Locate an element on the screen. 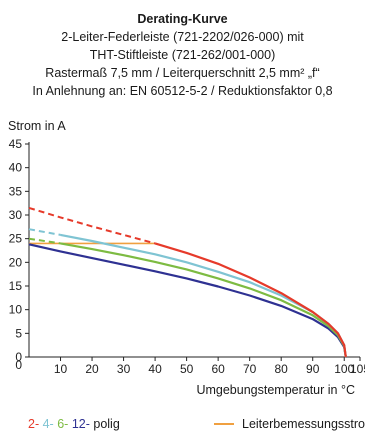 The width and height of the screenshot is (365, 434). x-tick-label: 100 is located at coordinates (344, 369).